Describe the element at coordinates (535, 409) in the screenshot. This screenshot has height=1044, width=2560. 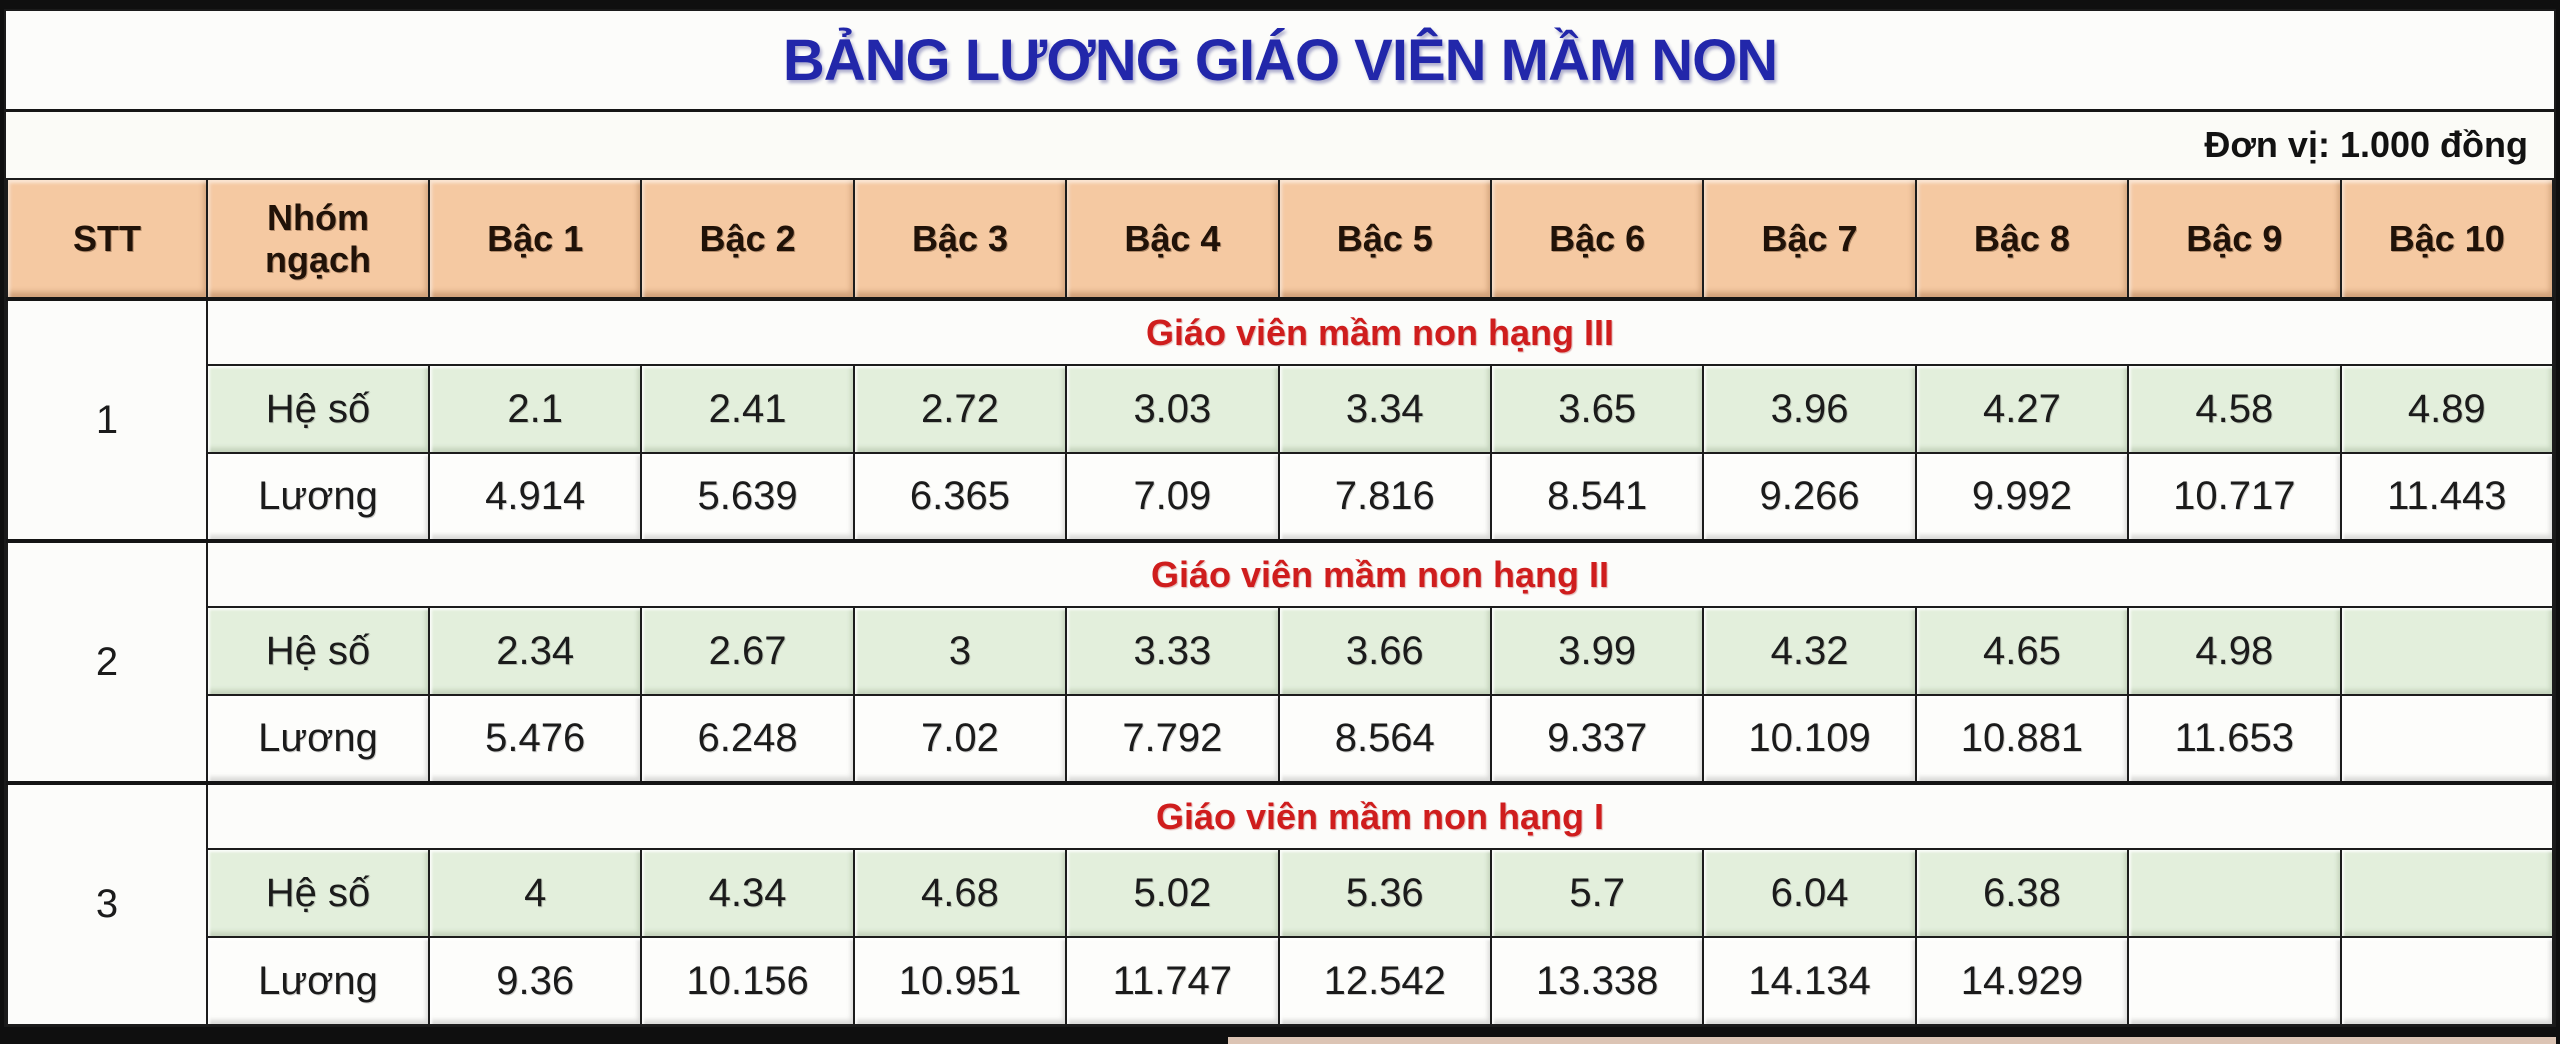
I see `value-cell: 2.1` at that location.